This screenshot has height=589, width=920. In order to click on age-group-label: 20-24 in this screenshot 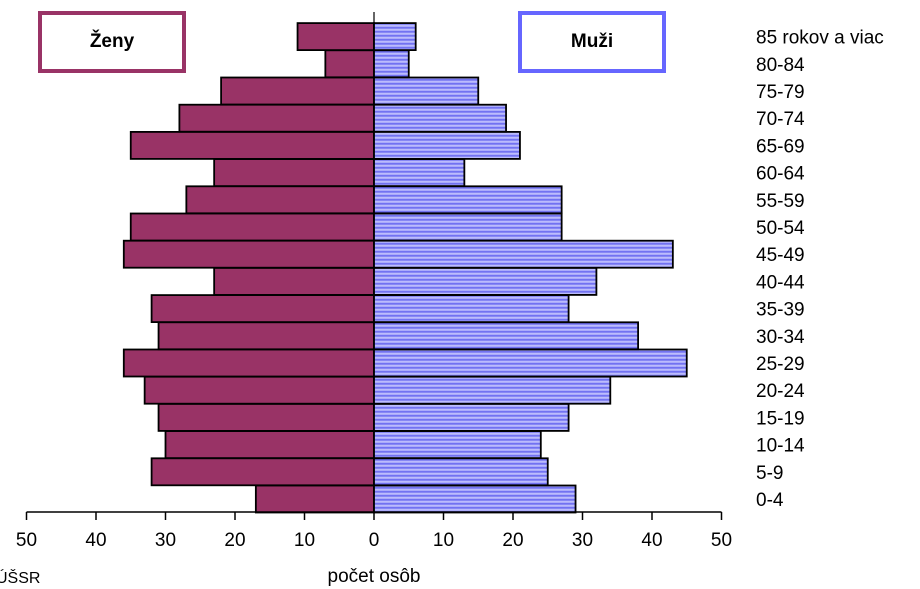, I will do `click(780, 391)`.